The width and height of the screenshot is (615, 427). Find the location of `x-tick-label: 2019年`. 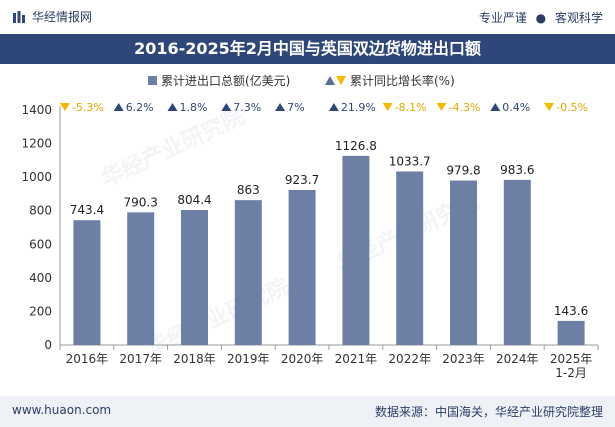

x-tick-label: 2019年 is located at coordinates (248, 359).